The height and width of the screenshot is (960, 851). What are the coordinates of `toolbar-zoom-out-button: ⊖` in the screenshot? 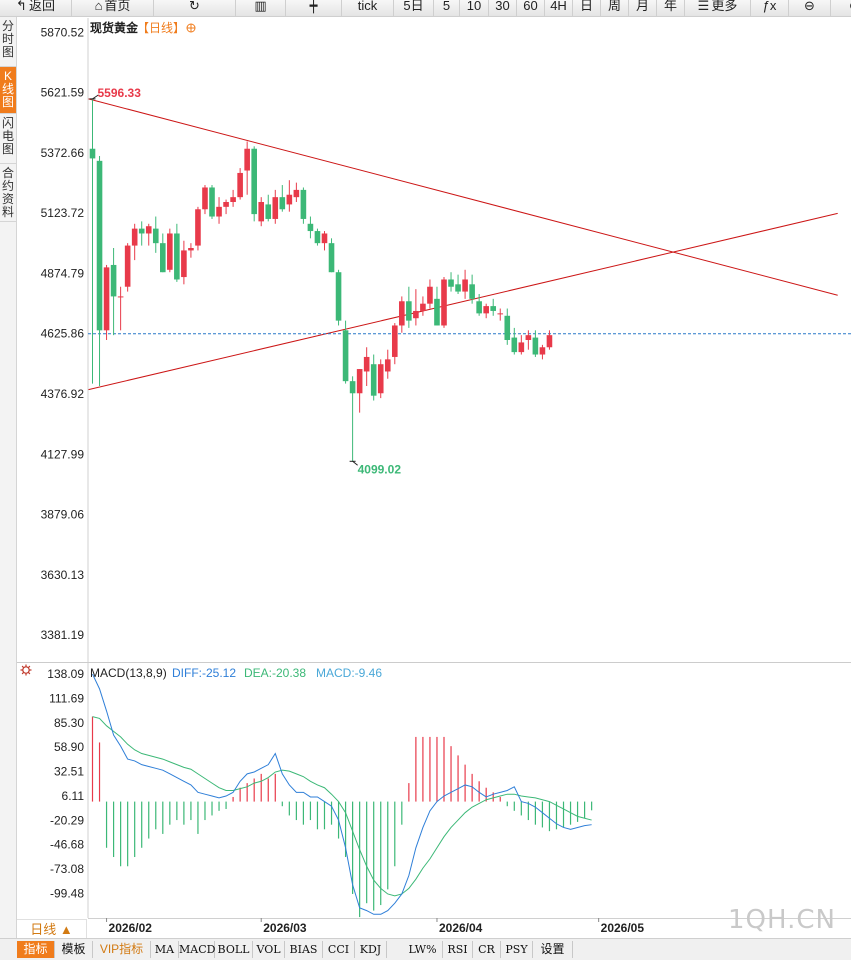 It's located at (810, 8).